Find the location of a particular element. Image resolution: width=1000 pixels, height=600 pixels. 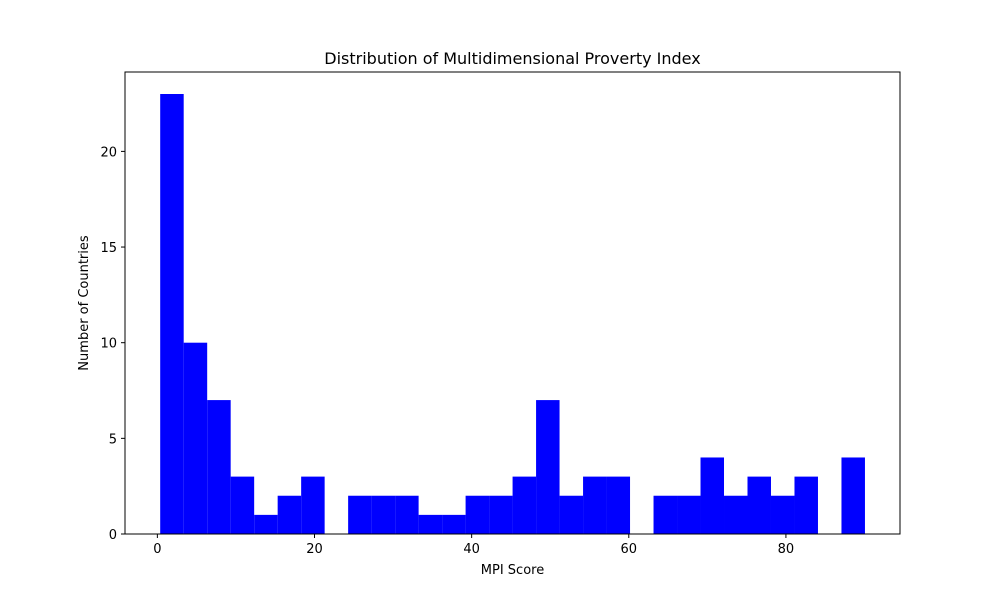

x-tick-label: 80 is located at coordinates (786, 549).